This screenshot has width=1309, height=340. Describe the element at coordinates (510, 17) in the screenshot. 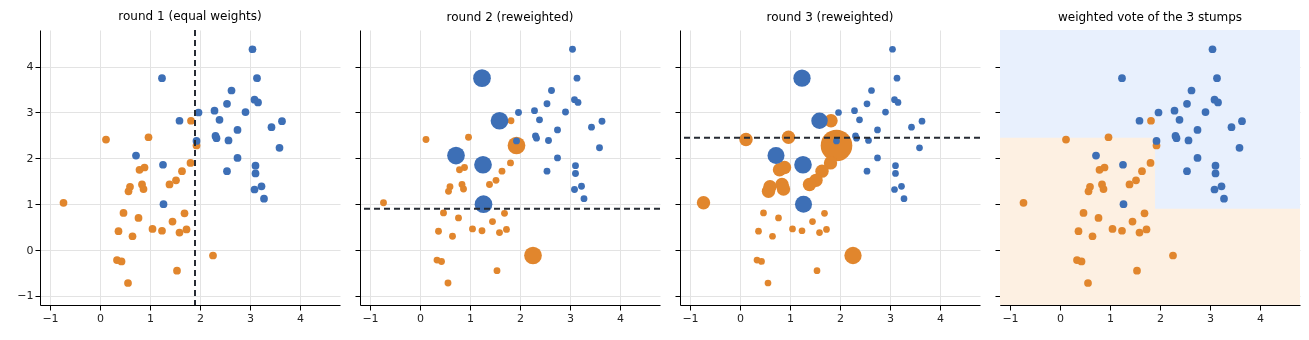

I see `chart-title: round 2 (reweighted)` at that location.